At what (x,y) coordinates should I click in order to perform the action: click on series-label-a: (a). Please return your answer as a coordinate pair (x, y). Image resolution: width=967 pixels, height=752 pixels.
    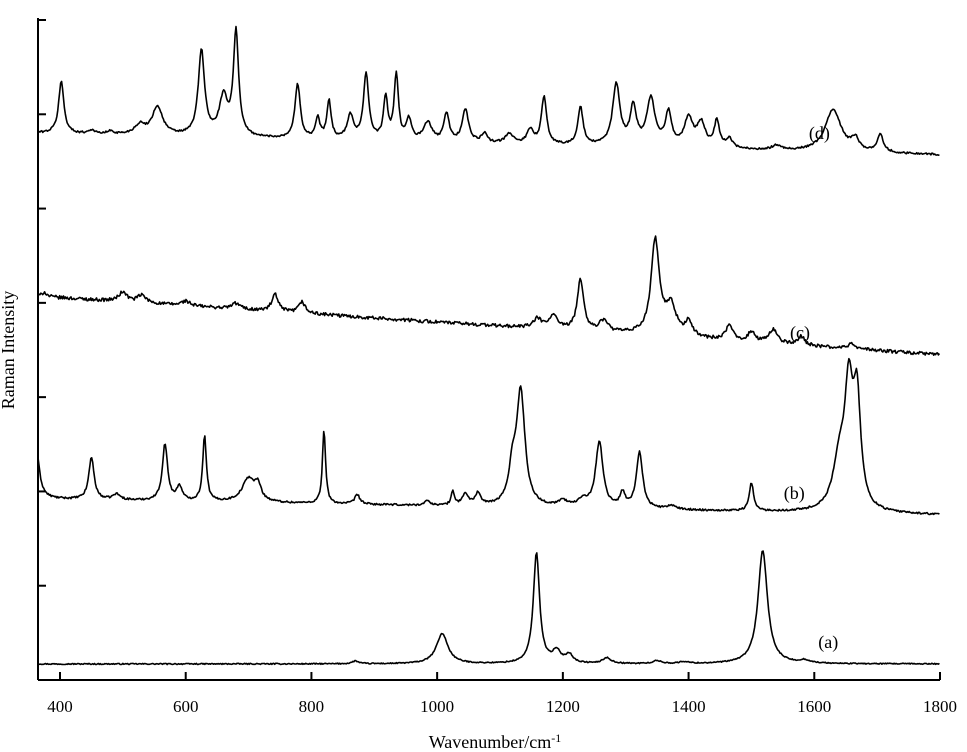
    Looking at the image, I should click on (828, 642).